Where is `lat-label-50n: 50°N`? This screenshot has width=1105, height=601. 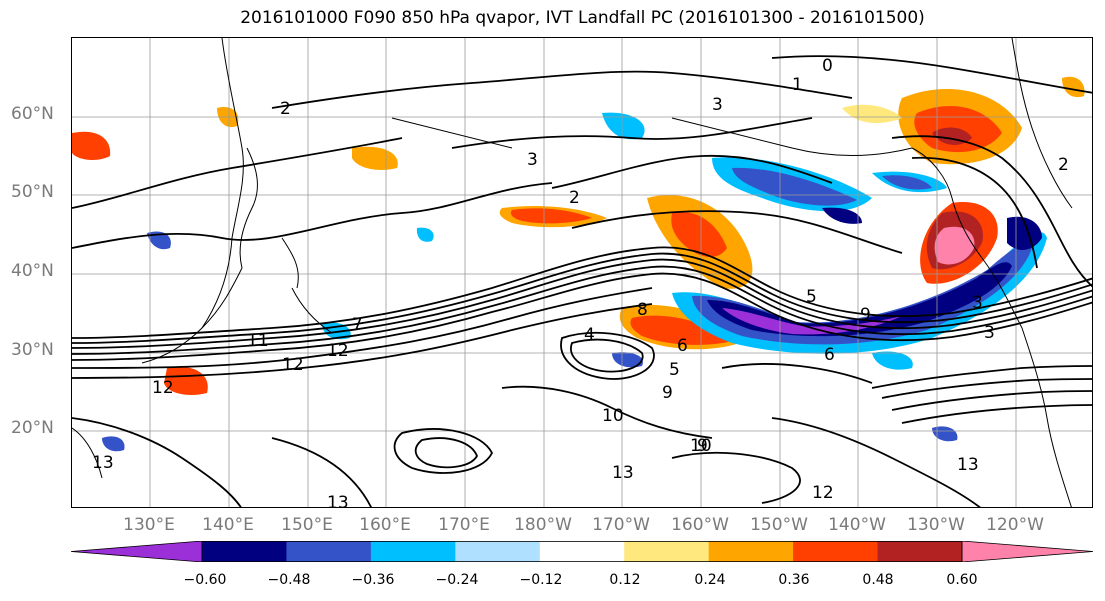 lat-label-50n: 50°N is located at coordinates (32, 192).